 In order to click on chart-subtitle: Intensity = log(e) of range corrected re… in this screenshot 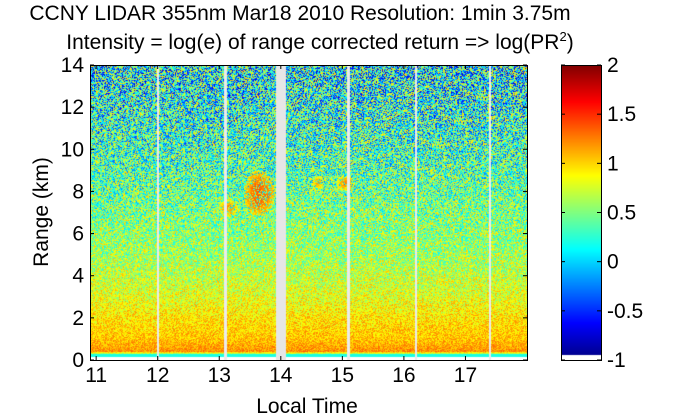, I will do `click(320, 42)`.